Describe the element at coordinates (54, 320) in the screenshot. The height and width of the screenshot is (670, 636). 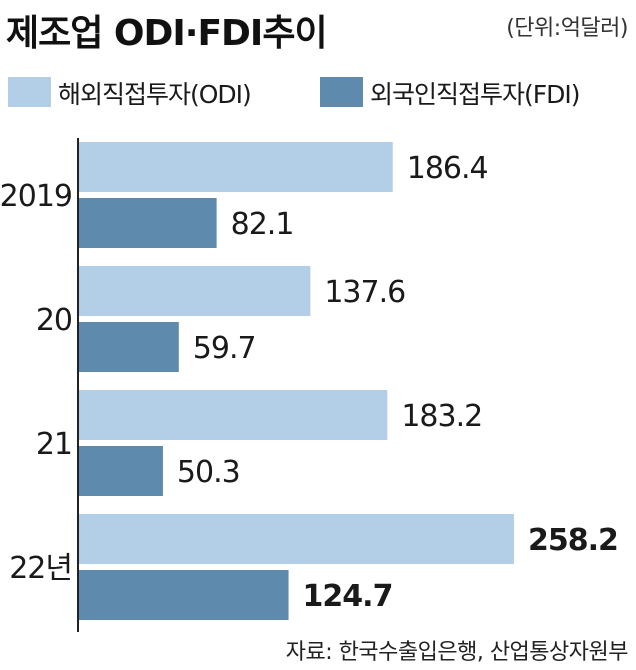
I see `category-label-1: 20` at that location.